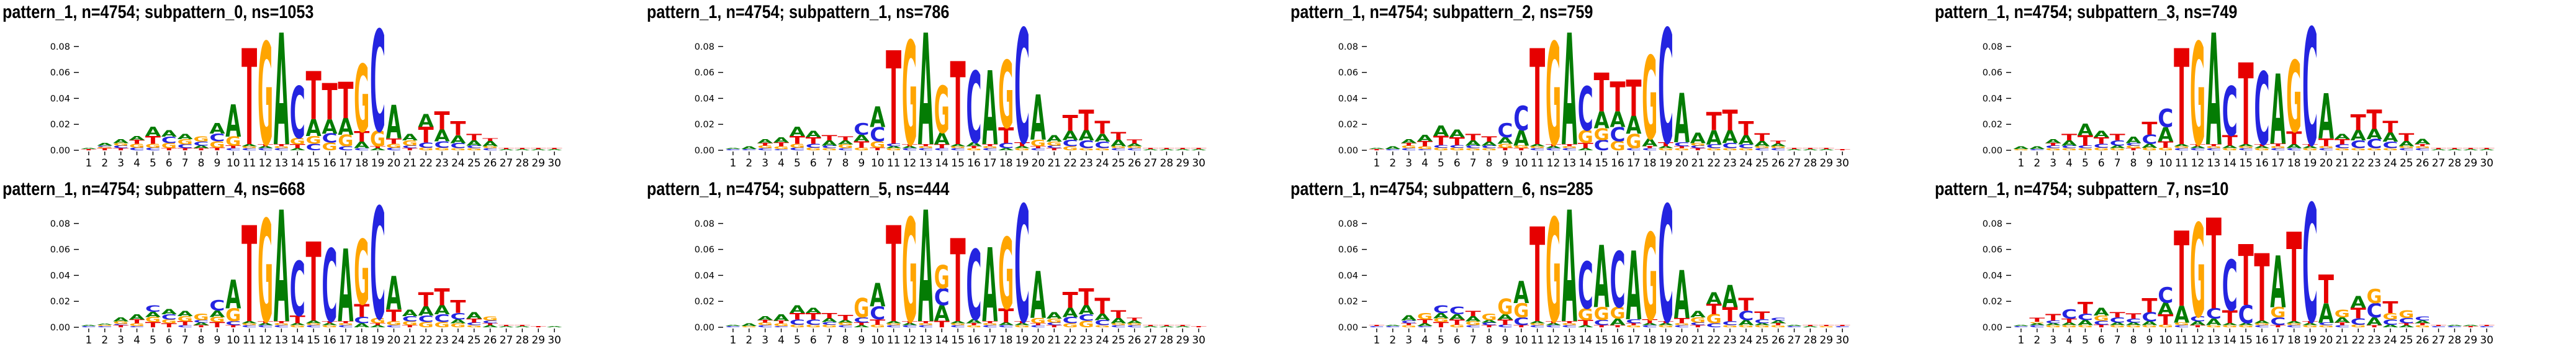  What do you see at coordinates (474, 163) in the screenshot?
I see `x-tick-label: 25` at bounding box center [474, 163].